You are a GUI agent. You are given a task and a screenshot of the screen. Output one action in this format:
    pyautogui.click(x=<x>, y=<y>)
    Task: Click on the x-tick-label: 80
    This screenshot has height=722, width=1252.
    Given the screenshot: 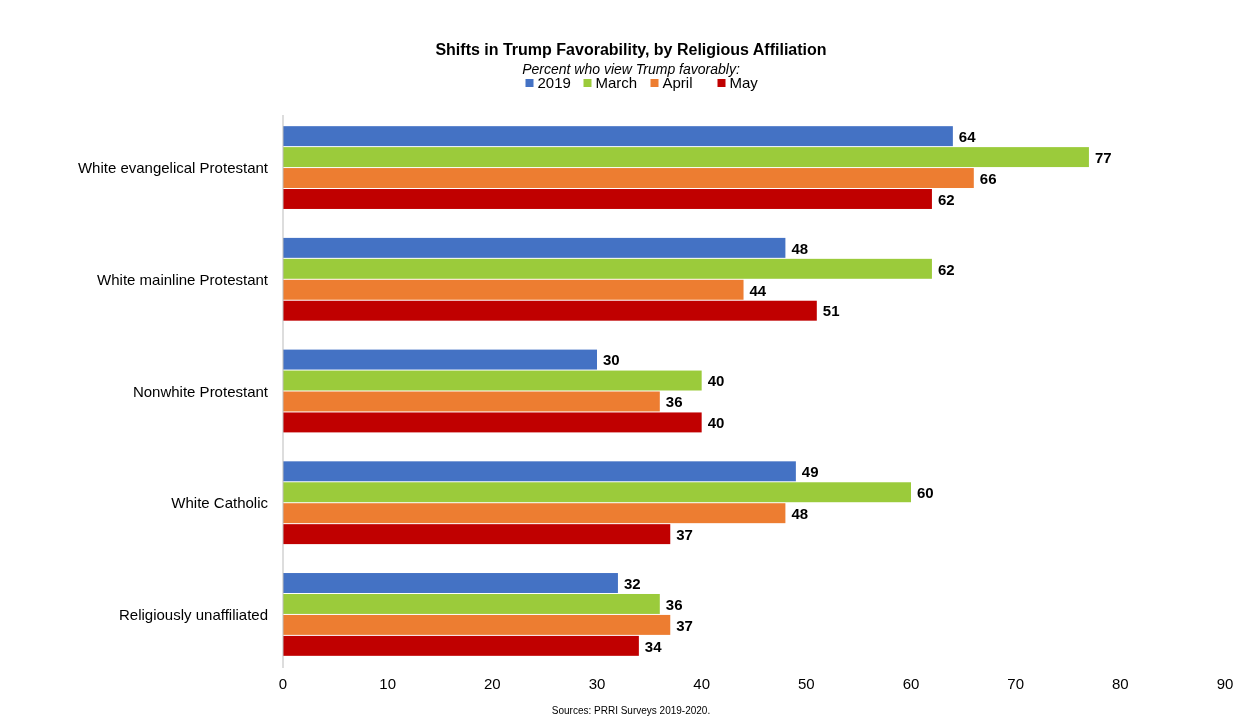 What is the action you would take?
    pyautogui.click(x=1120, y=683)
    